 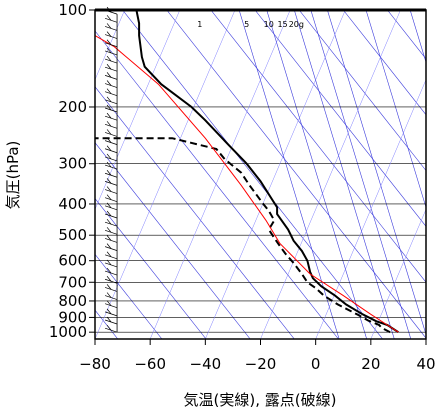 What do you see at coordinates (95, 364) in the screenshot?
I see `x-tick-label: −80` at bounding box center [95, 364].